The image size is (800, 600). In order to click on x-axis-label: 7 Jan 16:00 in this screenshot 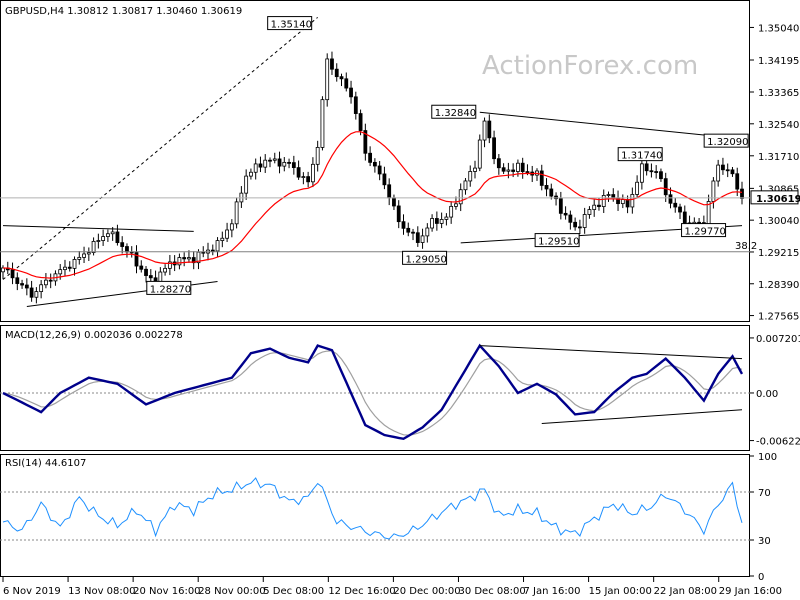, I will do `click(552, 591)`.